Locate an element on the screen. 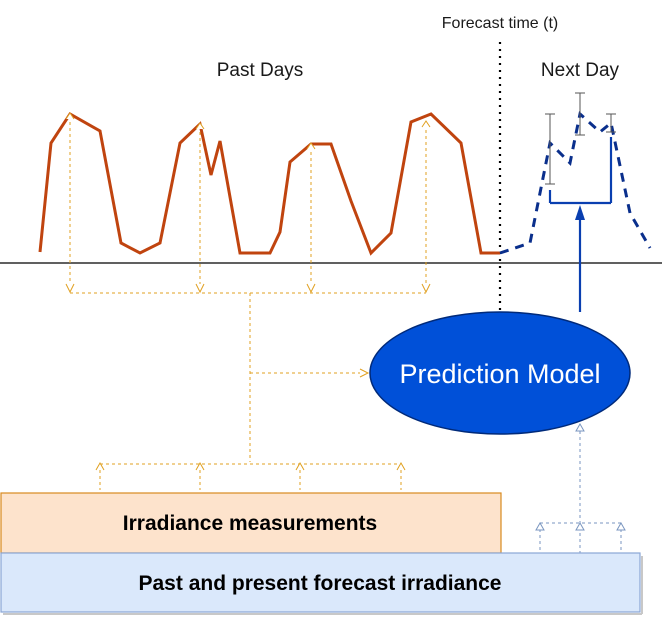 The height and width of the screenshot is (617, 672). irradiance-measurements-box: Irradiance measurements is located at coordinates (251, 524).